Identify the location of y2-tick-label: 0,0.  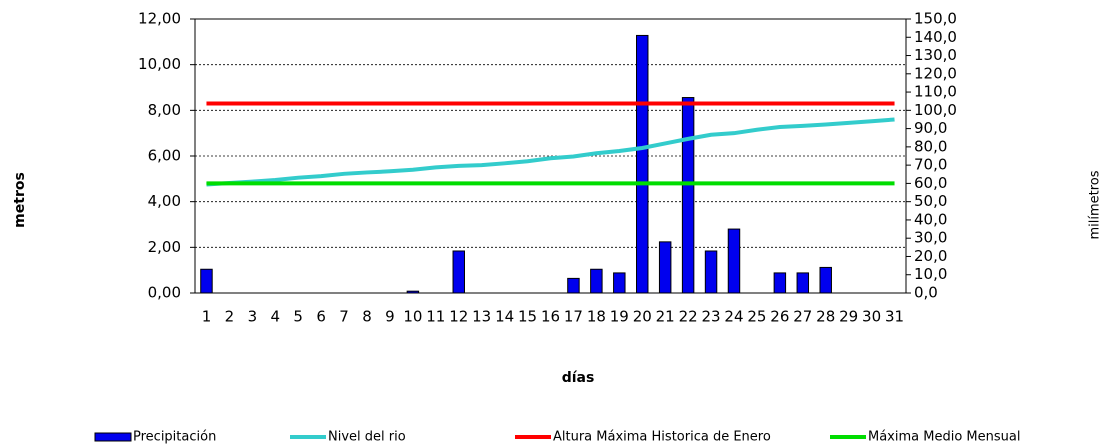
(926, 293).